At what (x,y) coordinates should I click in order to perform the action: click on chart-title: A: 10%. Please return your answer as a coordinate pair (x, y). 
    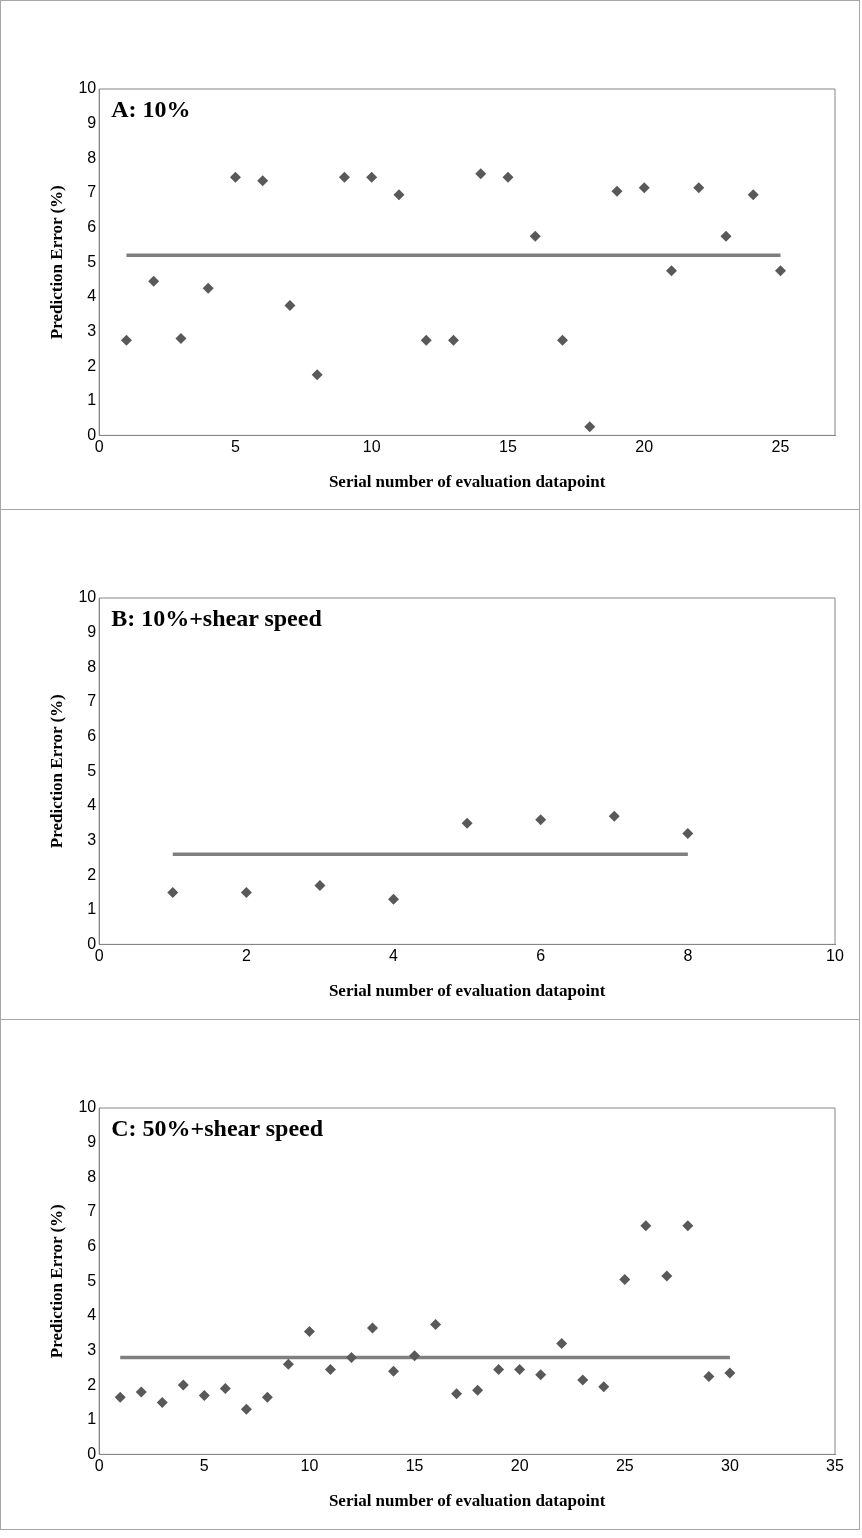
    Looking at the image, I should click on (151, 109).